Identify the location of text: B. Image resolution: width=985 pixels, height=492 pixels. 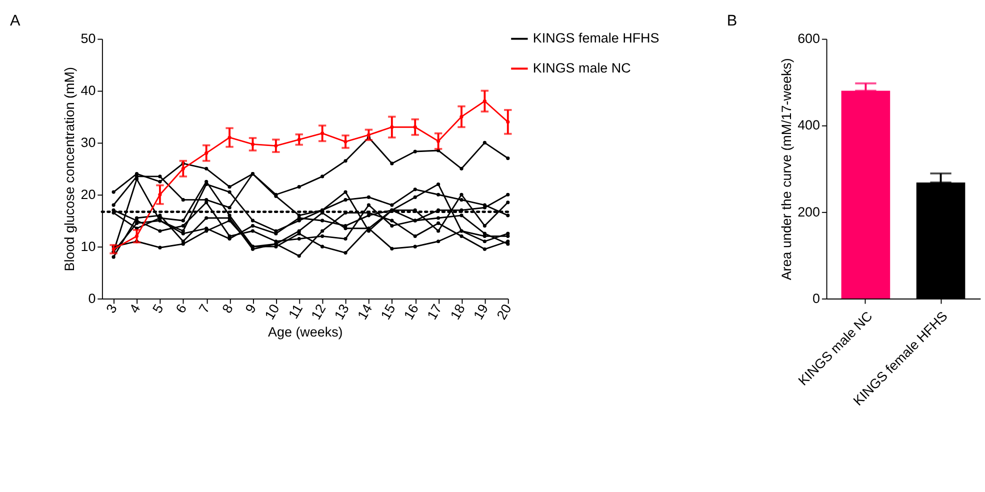
(732, 21).